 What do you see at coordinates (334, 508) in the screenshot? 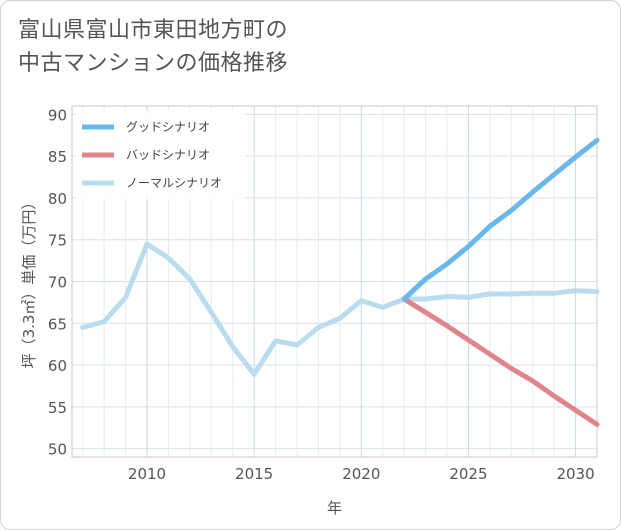
I see `x-axis-label: 年` at bounding box center [334, 508].